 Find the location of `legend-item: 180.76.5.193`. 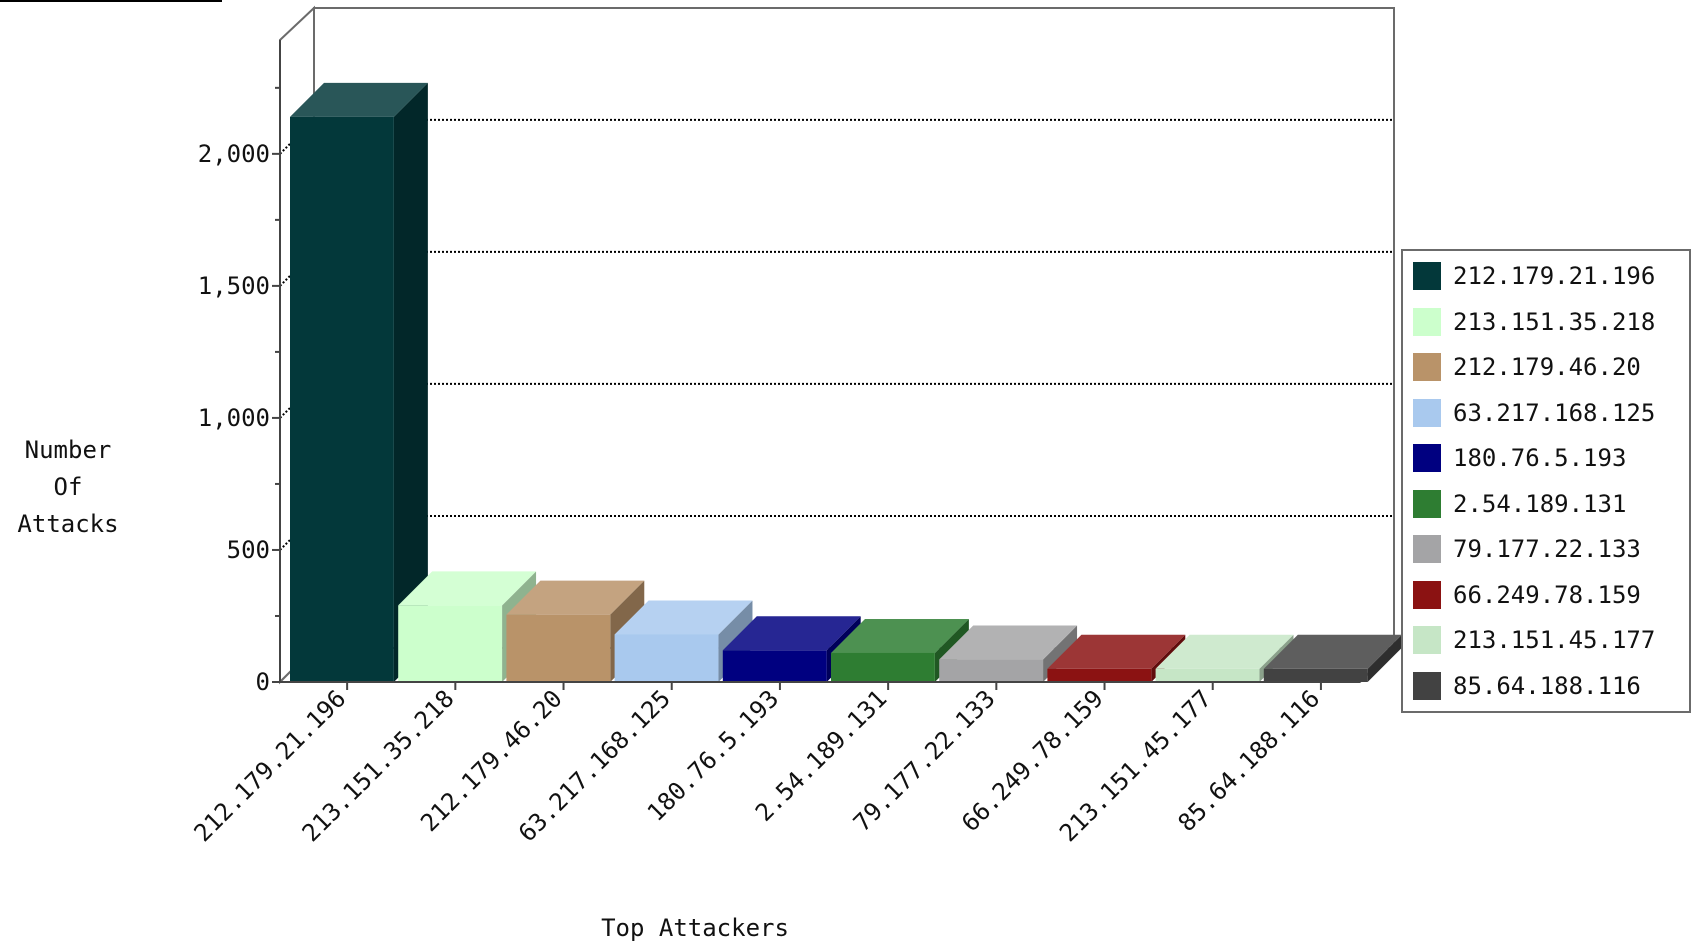

legend-item: 180.76.5.193 is located at coordinates (1519, 458).